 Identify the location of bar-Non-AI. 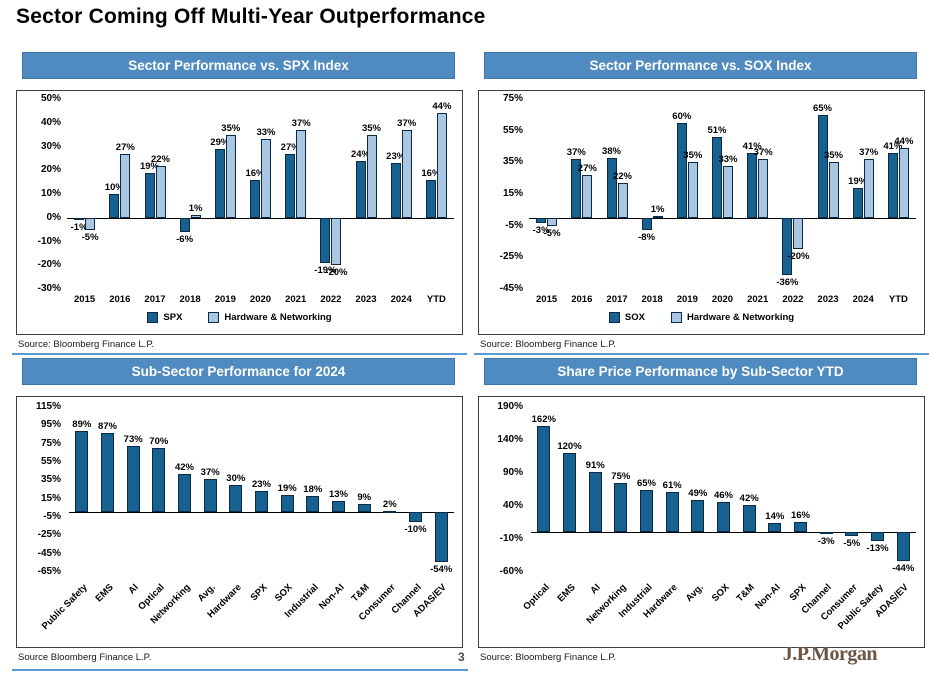
(338, 506).